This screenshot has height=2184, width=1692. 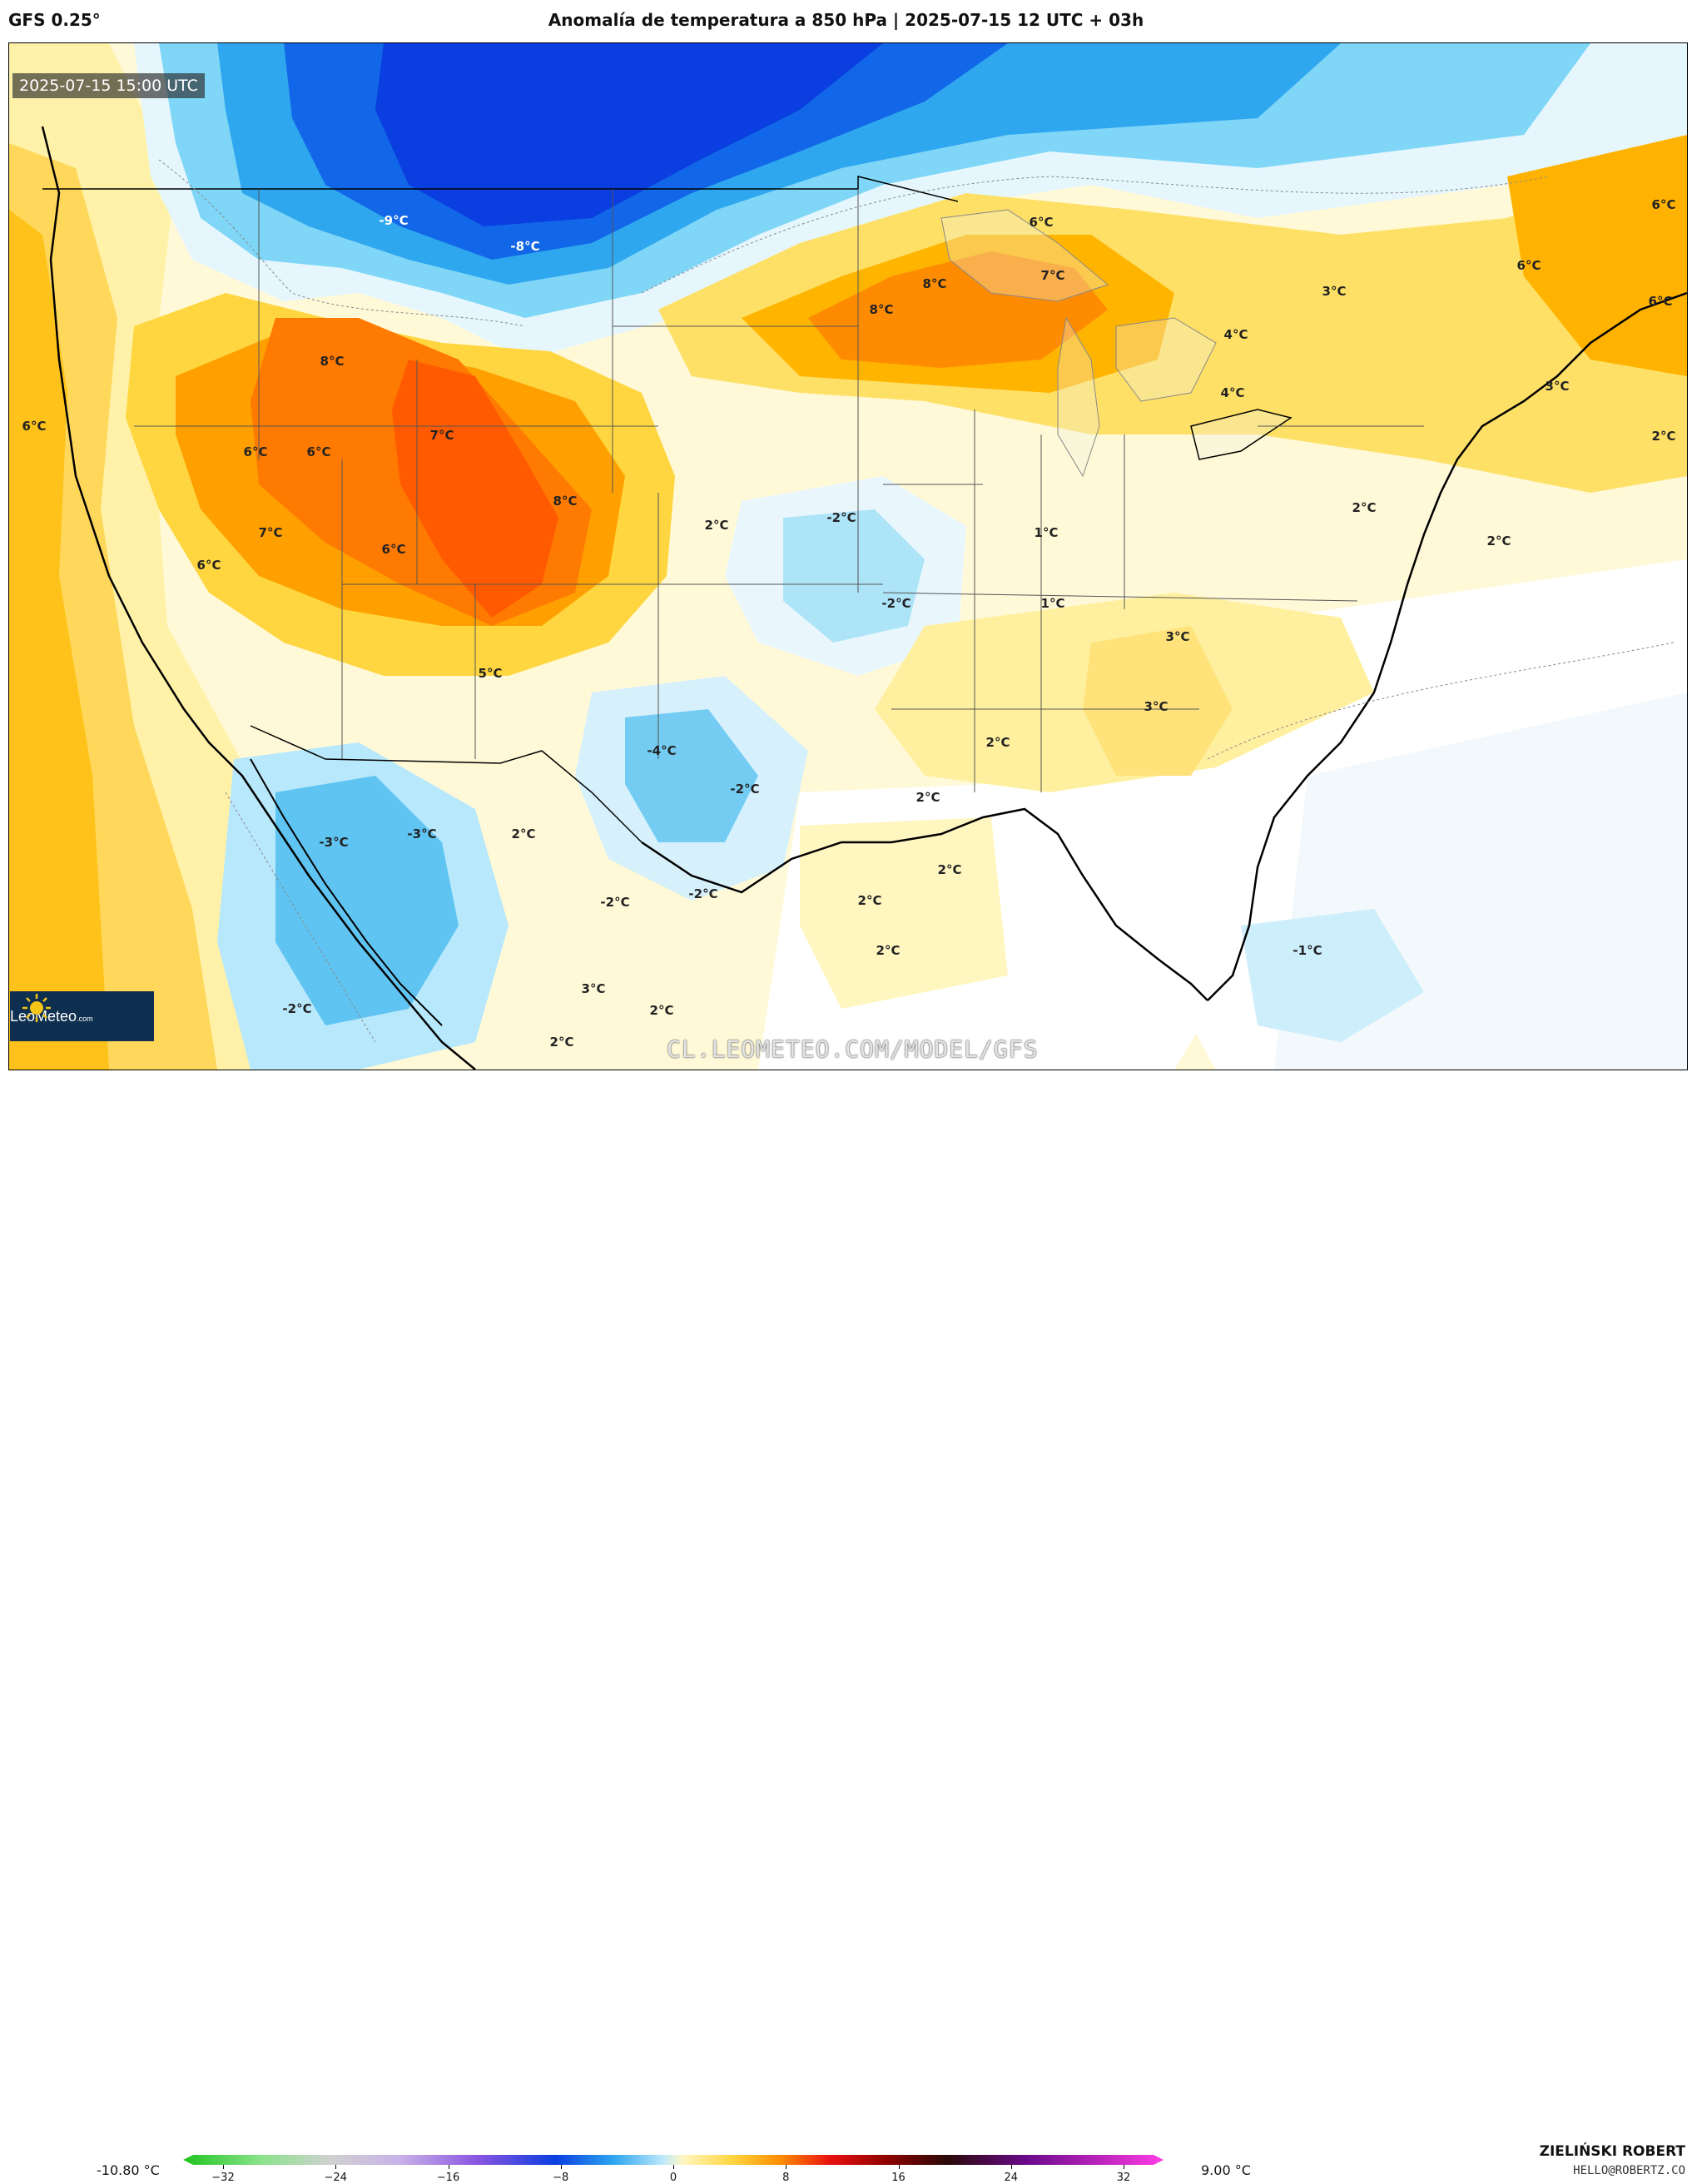 What do you see at coordinates (1226, 2170) in the screenshot?
I see `colorbar-max-label: 9.00 °C` at bounding box center [1226, 2170].